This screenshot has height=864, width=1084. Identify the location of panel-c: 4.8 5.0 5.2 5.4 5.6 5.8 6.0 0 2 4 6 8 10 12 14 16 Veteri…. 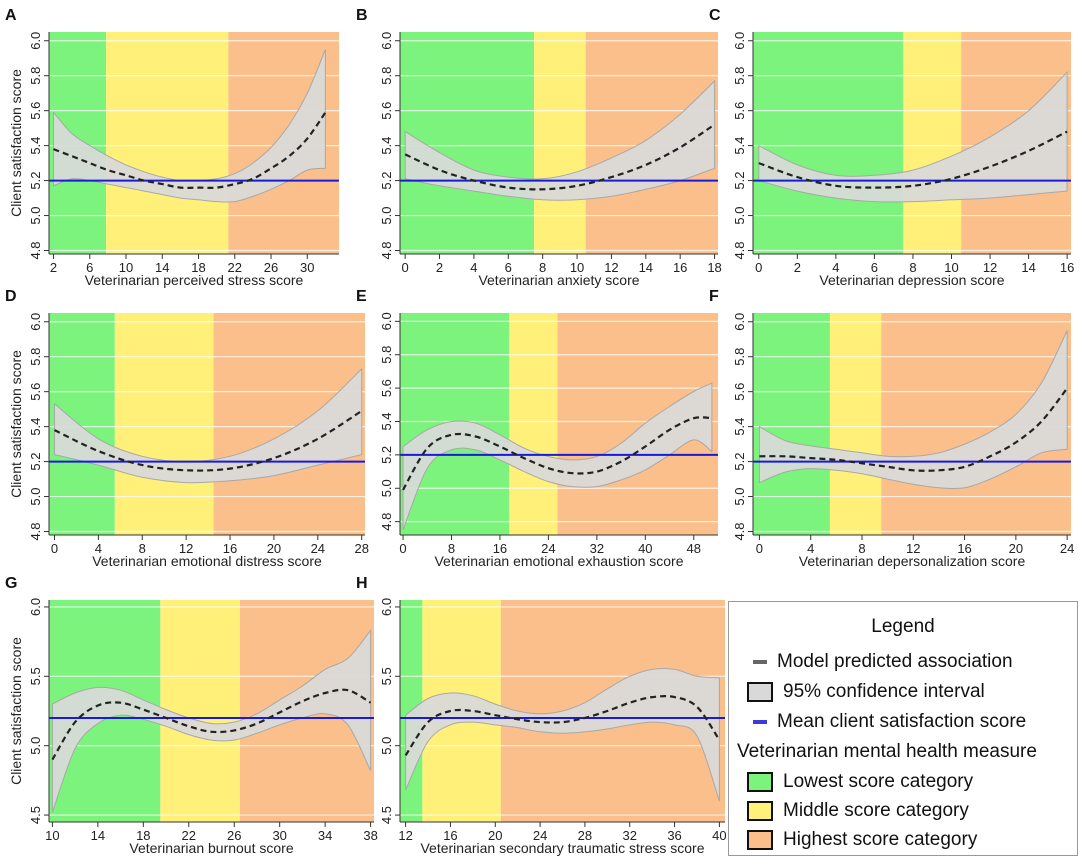
(891, 147).